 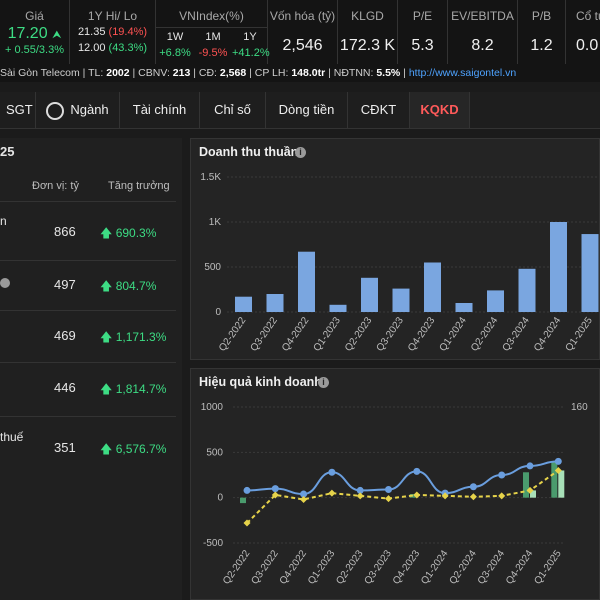 What do you see at coordinates (233, 110) in the screenshot?
I see `tab-chi-so: Chỉ số` at bounding box center [233, 110].